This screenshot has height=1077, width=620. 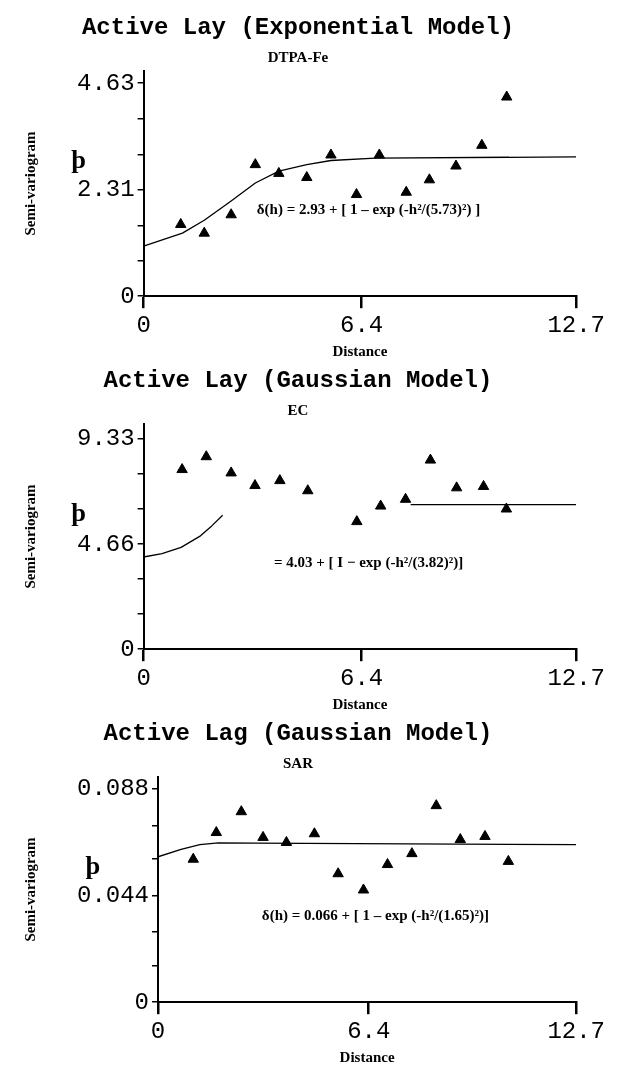 What do you see at coordinates (298, 28) in the screenshot?
I see `chart-title: Active Lay (Exponential Model)` at bounding box center [298, 28].